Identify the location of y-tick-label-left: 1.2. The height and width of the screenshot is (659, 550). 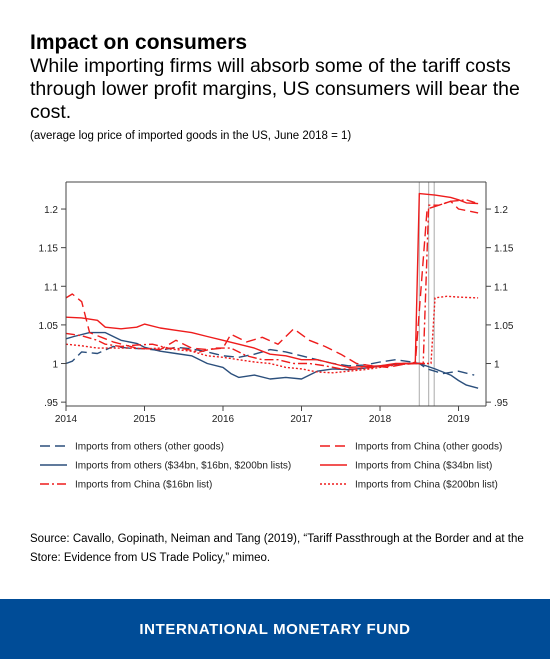
(51, 210).